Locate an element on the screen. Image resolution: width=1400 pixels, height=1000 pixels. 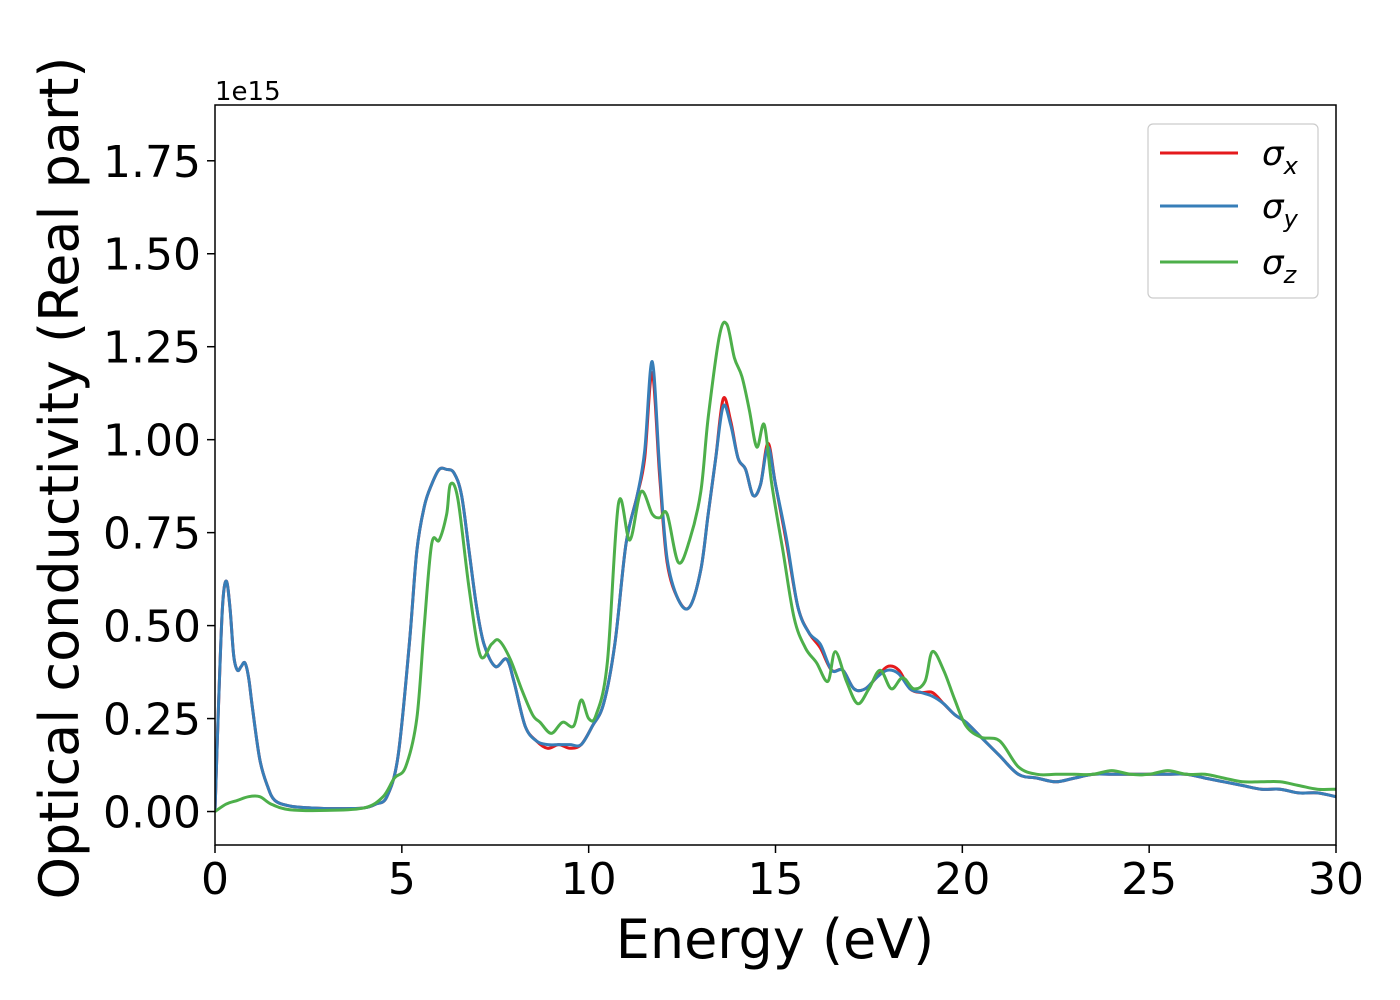
y-tick-label: 0.75 is located at coordinates (152, 534).